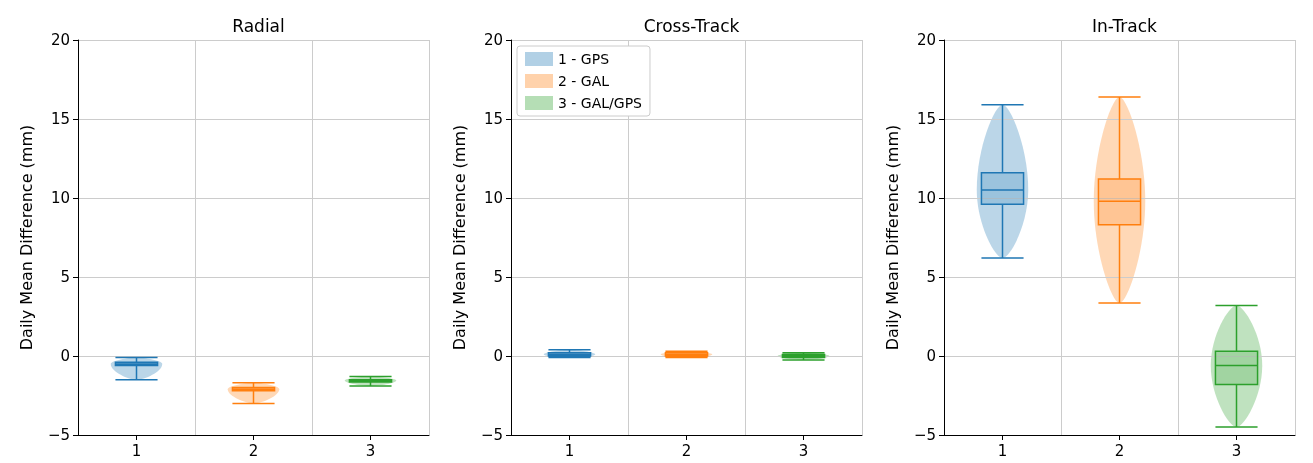 Image resolution: width=1313 pixels, height=463 pixels. Describe the element at coordinates (600, 103) in the screenshot. I see `legend-label: 3 - GAL/GPS` at that location.